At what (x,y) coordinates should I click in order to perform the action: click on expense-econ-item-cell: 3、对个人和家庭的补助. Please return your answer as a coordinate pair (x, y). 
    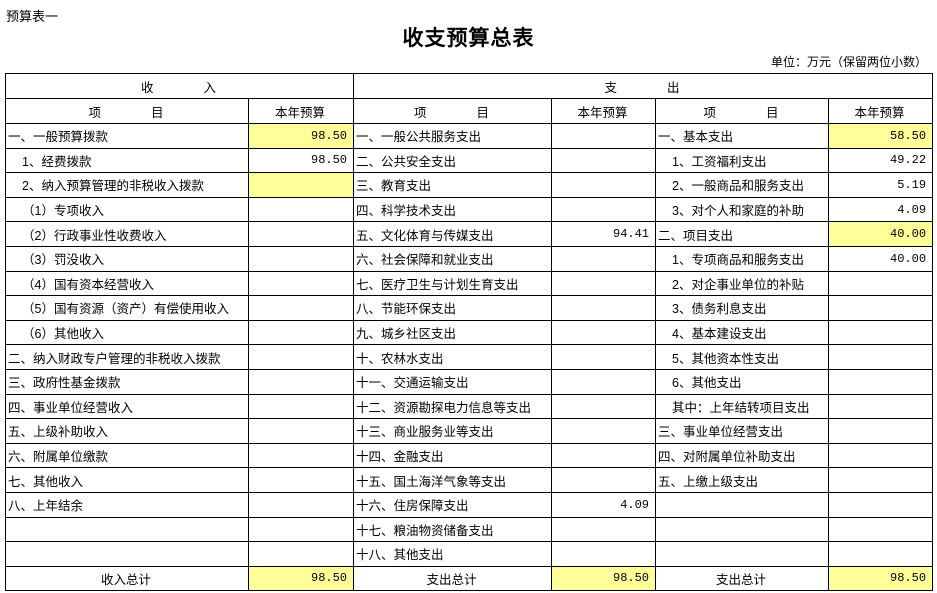
    Looking at the image, I should click on (742, 209).